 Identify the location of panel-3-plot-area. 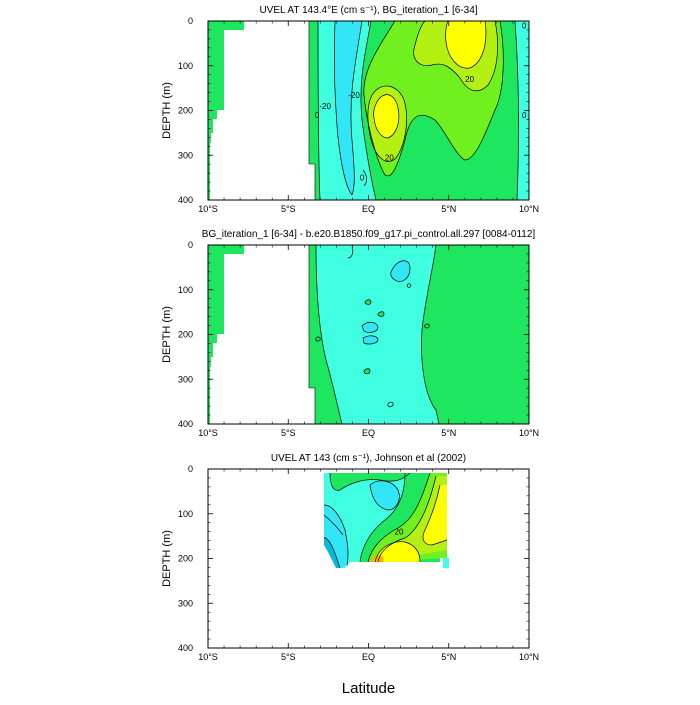
(368, 558).